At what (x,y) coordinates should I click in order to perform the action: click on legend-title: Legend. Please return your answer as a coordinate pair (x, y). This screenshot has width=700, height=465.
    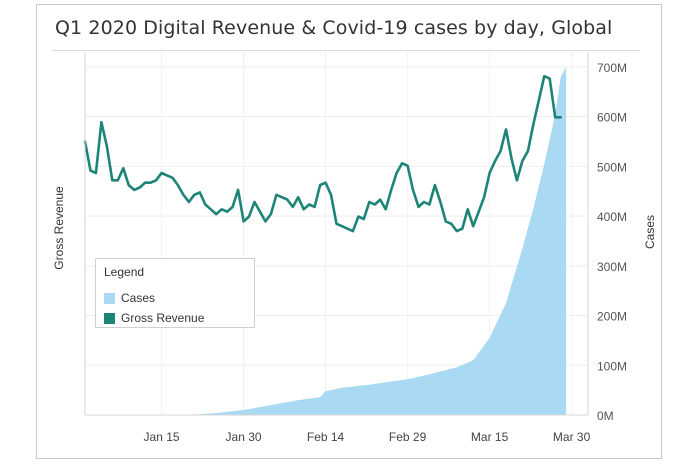
    Looking at the image, I should click on (124, 272).